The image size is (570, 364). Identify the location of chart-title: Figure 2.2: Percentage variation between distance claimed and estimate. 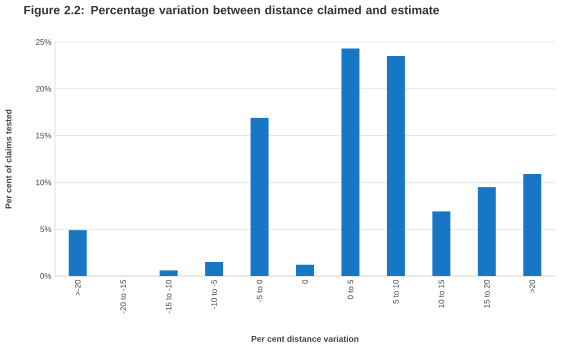
(232, 11).